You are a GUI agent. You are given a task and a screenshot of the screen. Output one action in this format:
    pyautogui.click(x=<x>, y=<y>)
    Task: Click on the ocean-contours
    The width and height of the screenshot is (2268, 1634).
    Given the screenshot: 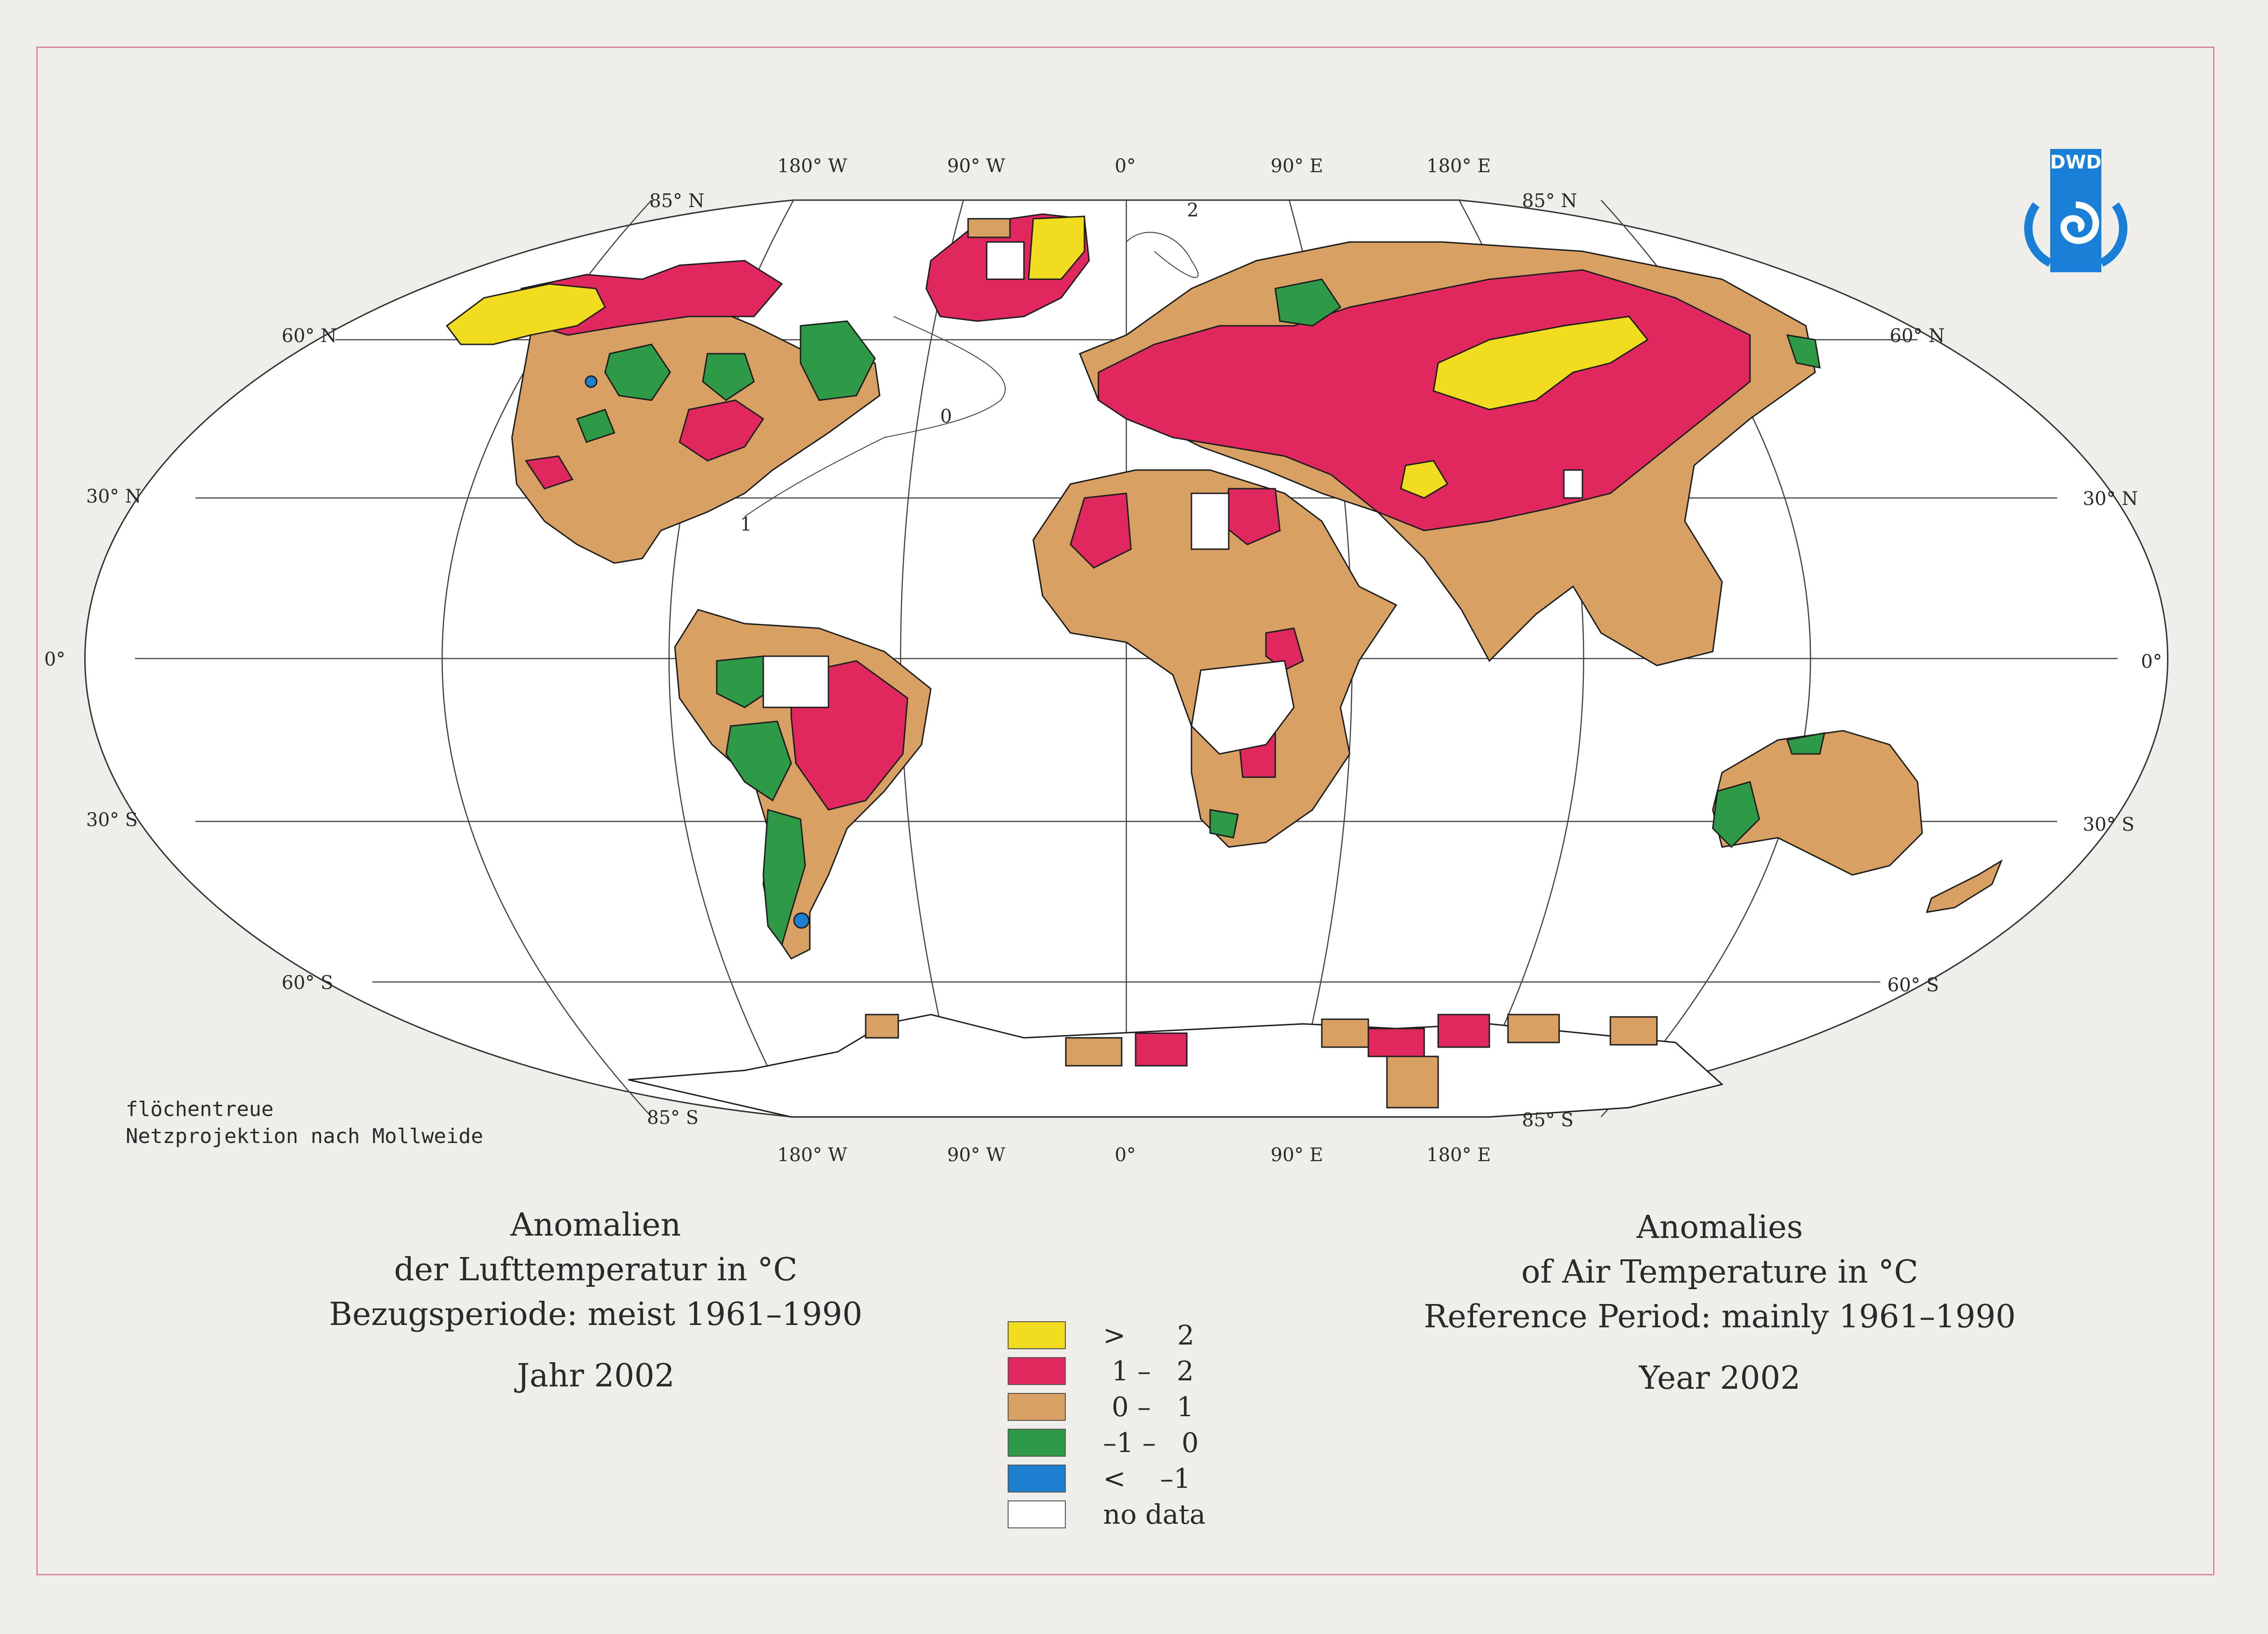 What is the action you would take?
    pyautogui.click(x=971, y=374)
    